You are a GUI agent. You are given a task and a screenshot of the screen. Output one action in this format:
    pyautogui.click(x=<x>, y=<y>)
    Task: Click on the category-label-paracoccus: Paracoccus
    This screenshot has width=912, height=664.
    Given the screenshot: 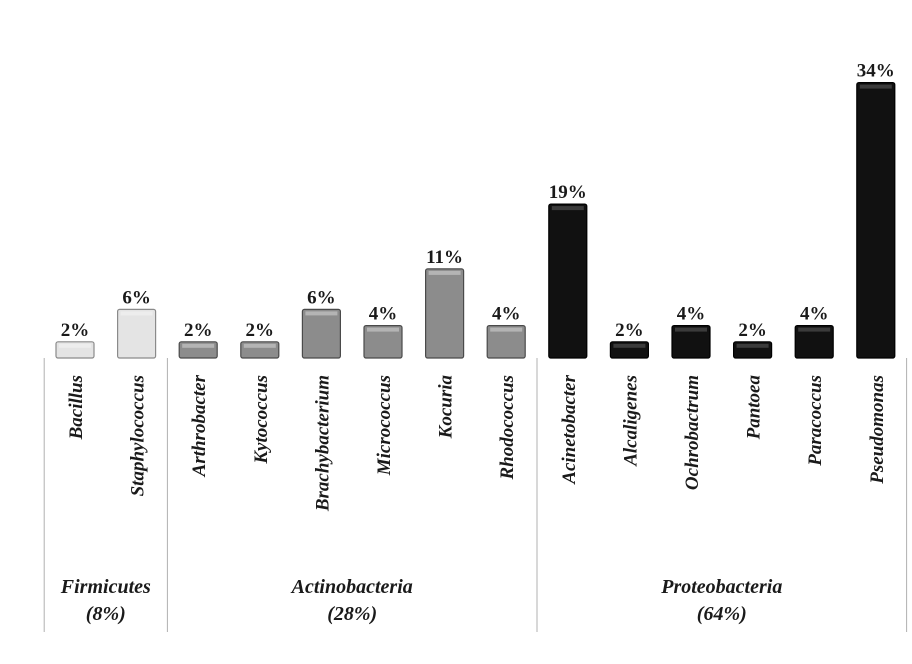 What is the action you would take?
    pyautogui.click(x=815, y=421)
    